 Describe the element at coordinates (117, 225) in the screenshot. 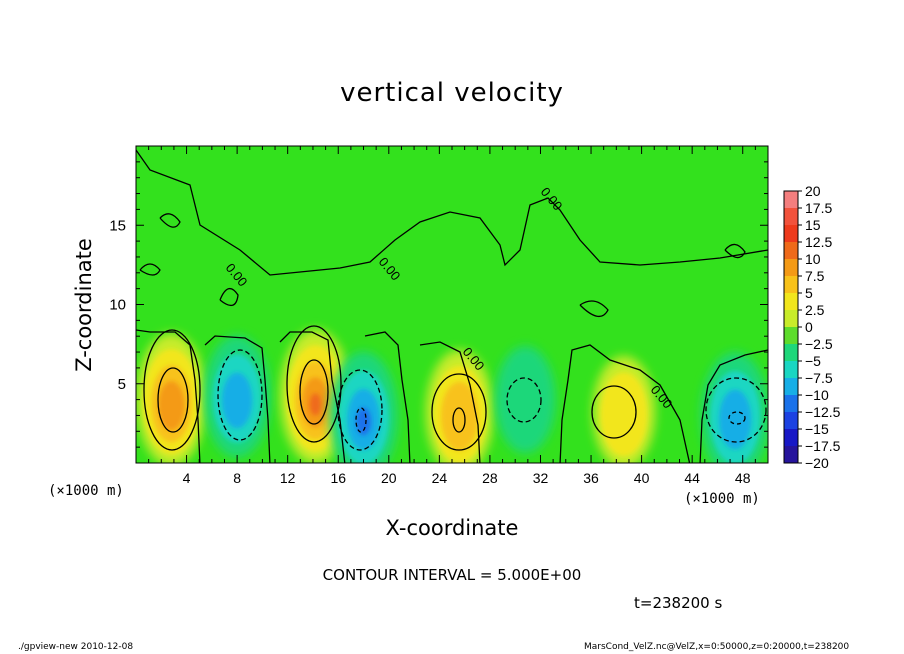

I see `y-tick-label: 15` at that location.